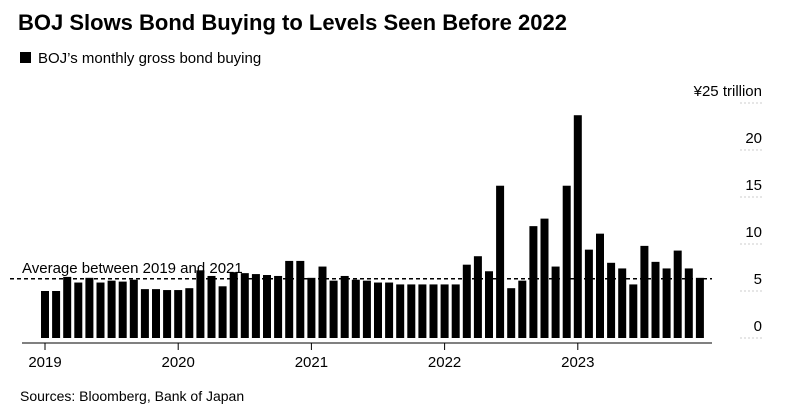 The width and height of the screenshot is (811, 415). What do you see at coordinates (753, 138) in the screenshot?
I see `y-tick-label: 20` at bounding box center [753, 138].